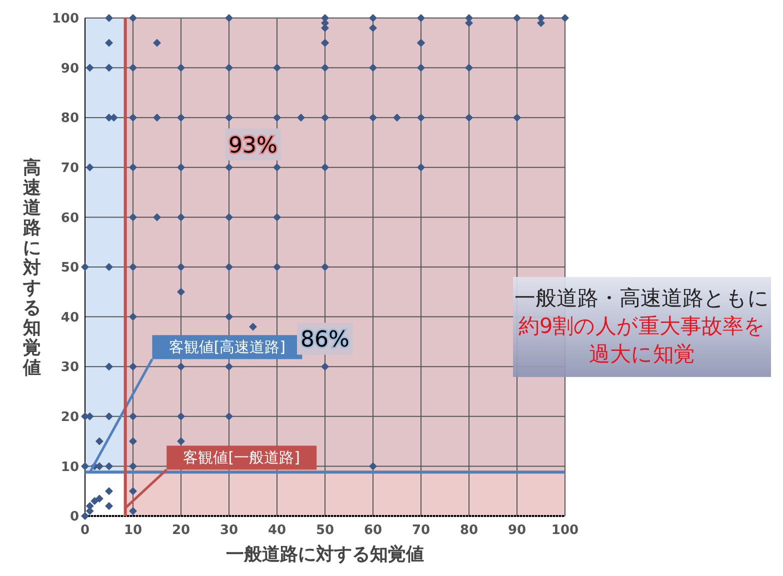 Image resolution: width=783 pixels, height=576 pixels. What do you see at coordinates (325, 554) in the screenshot?
I see `x-axis-title: 一般道路に対する知覚値` at bounding box center [325, 554].